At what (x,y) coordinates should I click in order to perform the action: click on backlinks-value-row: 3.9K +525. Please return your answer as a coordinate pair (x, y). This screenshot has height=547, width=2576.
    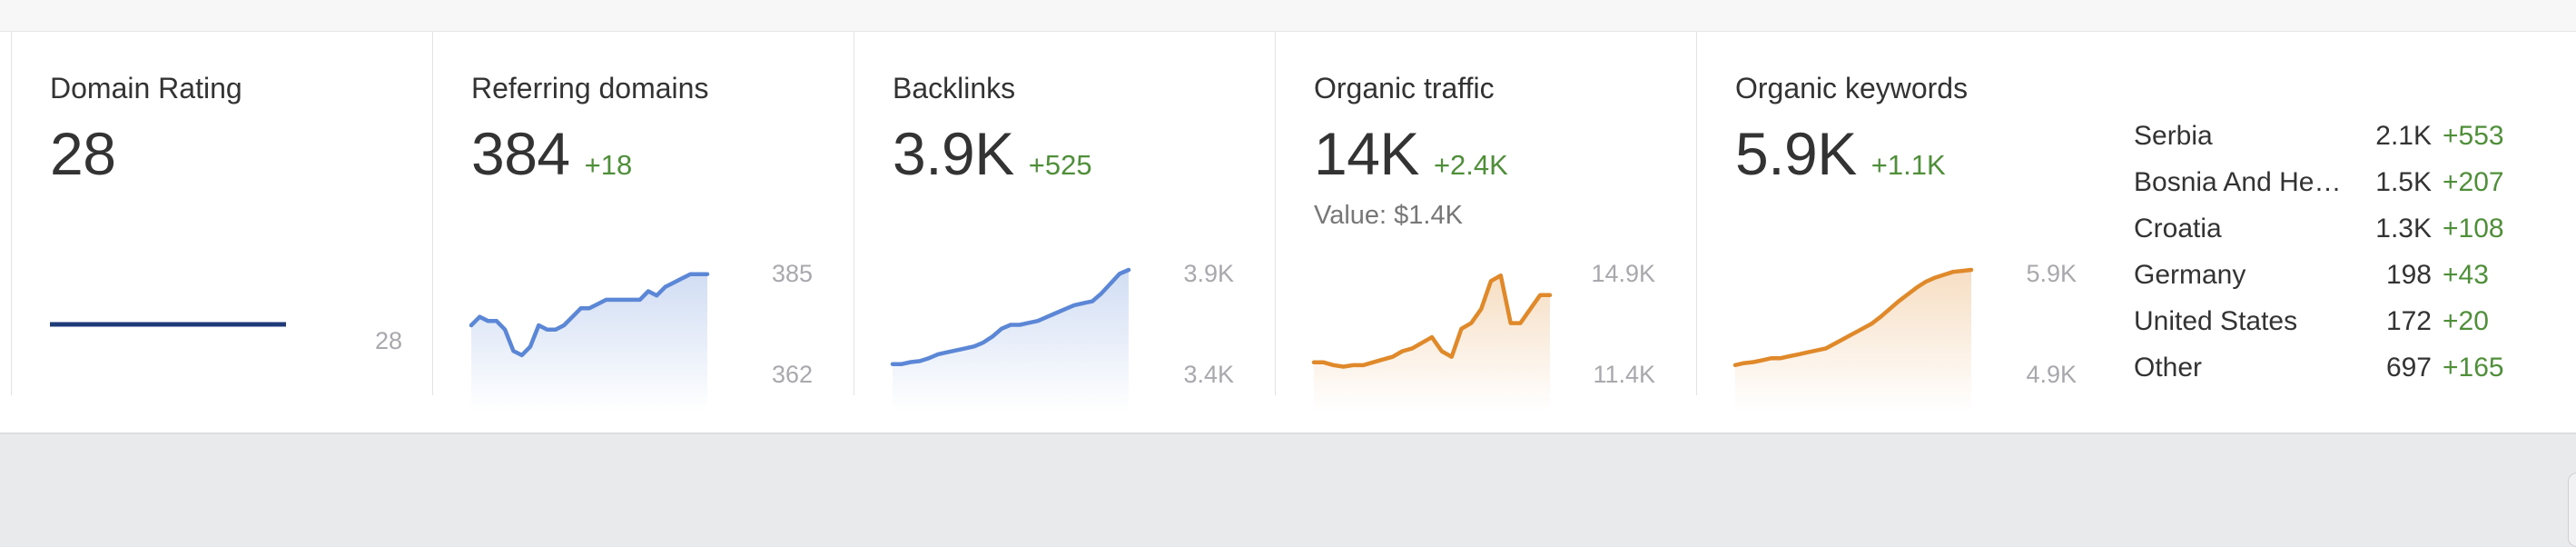
    Looking at the image, I should click on (992, 153).